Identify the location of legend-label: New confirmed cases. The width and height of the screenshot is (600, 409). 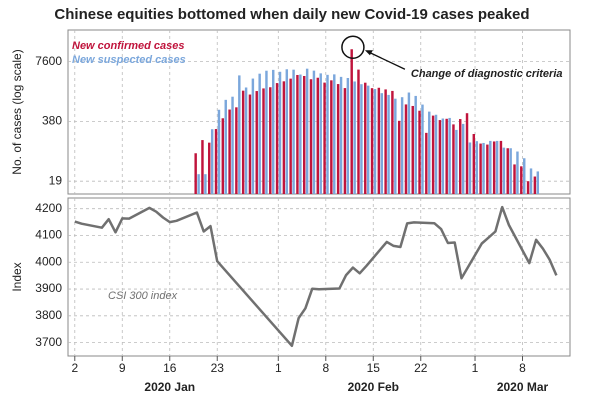
(128, 46).